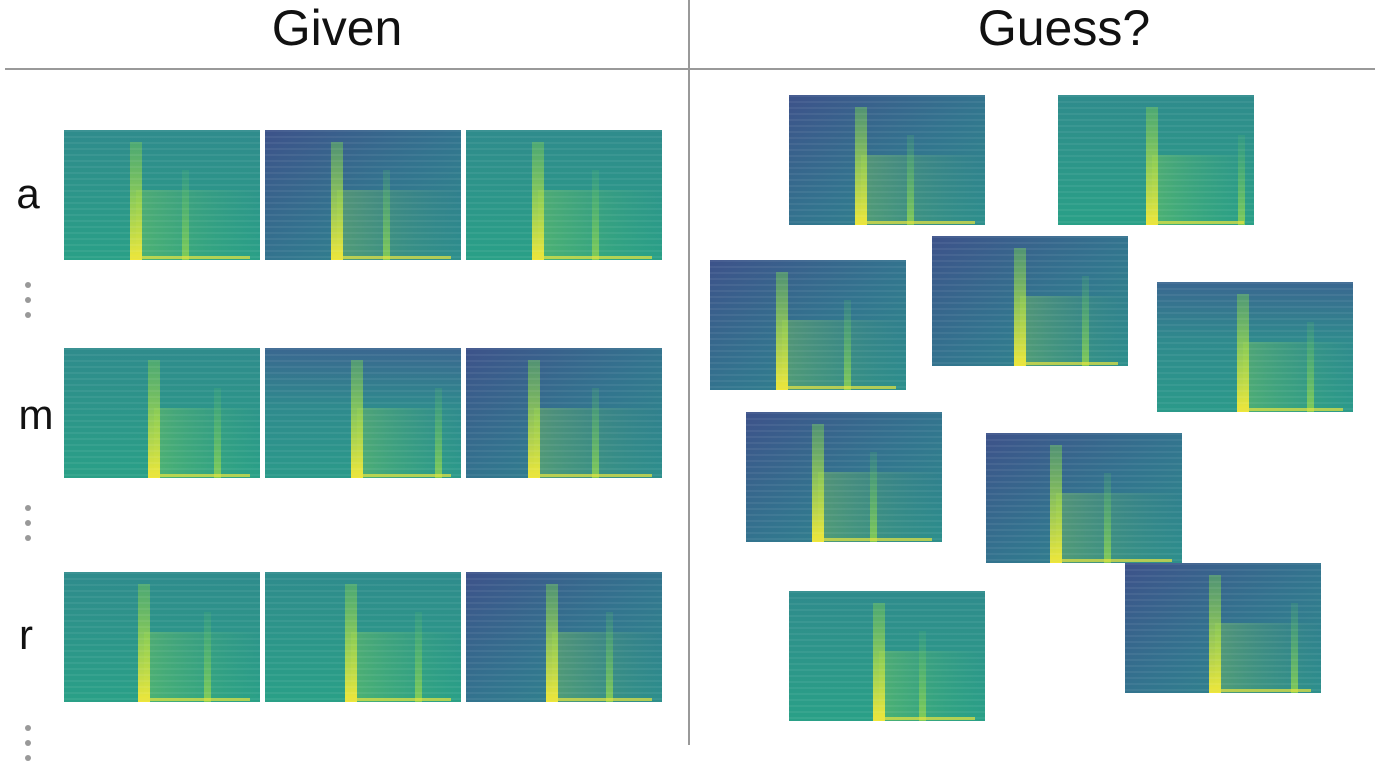 The height and width of the screenshot is (775, 1380). Describe the element at coordinates (337, 28) in the screenshot. I see `given-title: Given` at that location.